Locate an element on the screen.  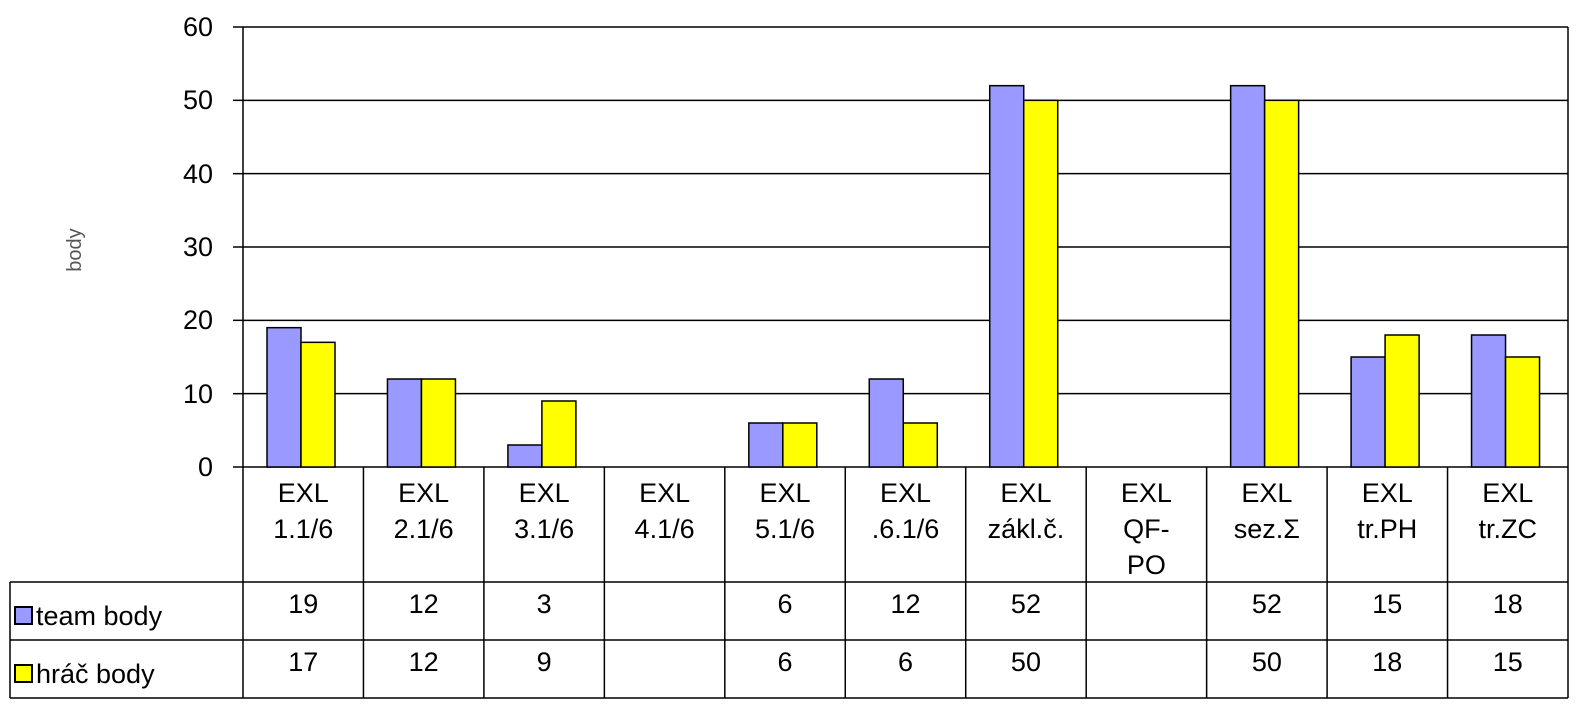
y-tick-label: 40 is located at coordinates (197, 173).